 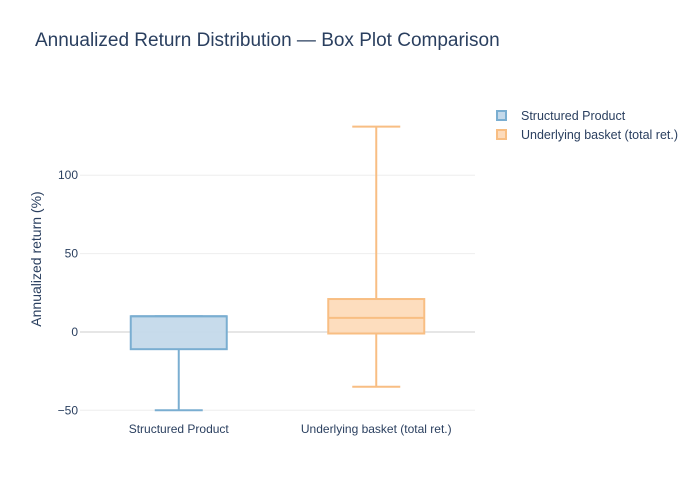 I want to click on y-axis-ticks: −50 0 50 100, so click(x=68, y=292).